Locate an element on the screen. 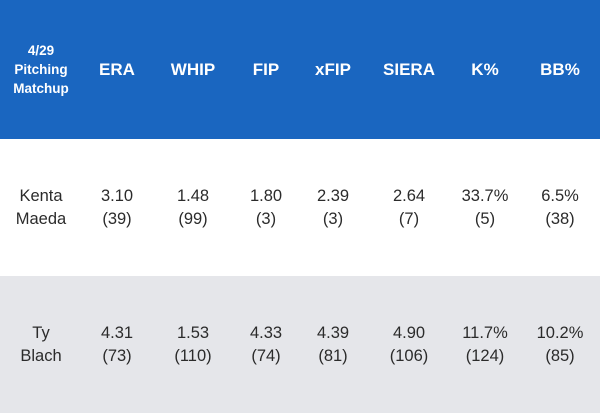 The image size is (600, 413). pitcher-last-name: Blach is located at coordinates (41, 355).